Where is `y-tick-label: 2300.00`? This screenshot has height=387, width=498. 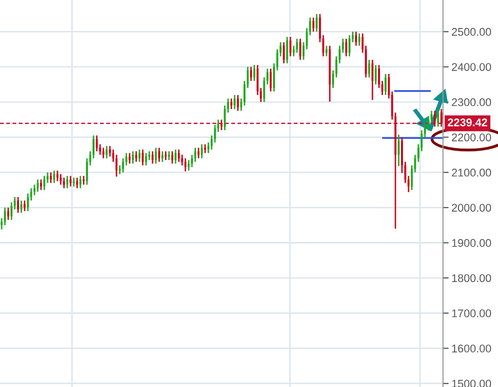 y-tick-label: 2300.00 is located at coordinates (472, 102).